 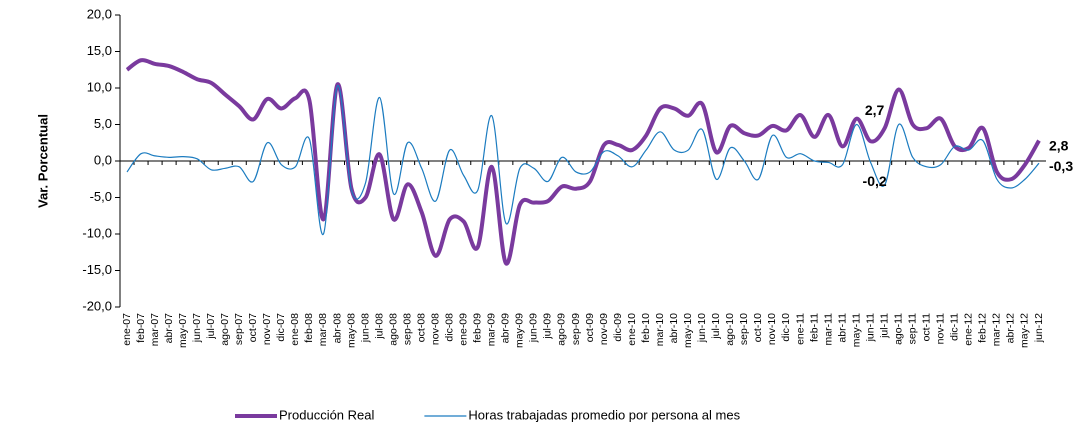 What do you see at coordinates (225, 329) in the screenshot?
I see `x-tick-label: ago-07` at bounding box center [225, 329].